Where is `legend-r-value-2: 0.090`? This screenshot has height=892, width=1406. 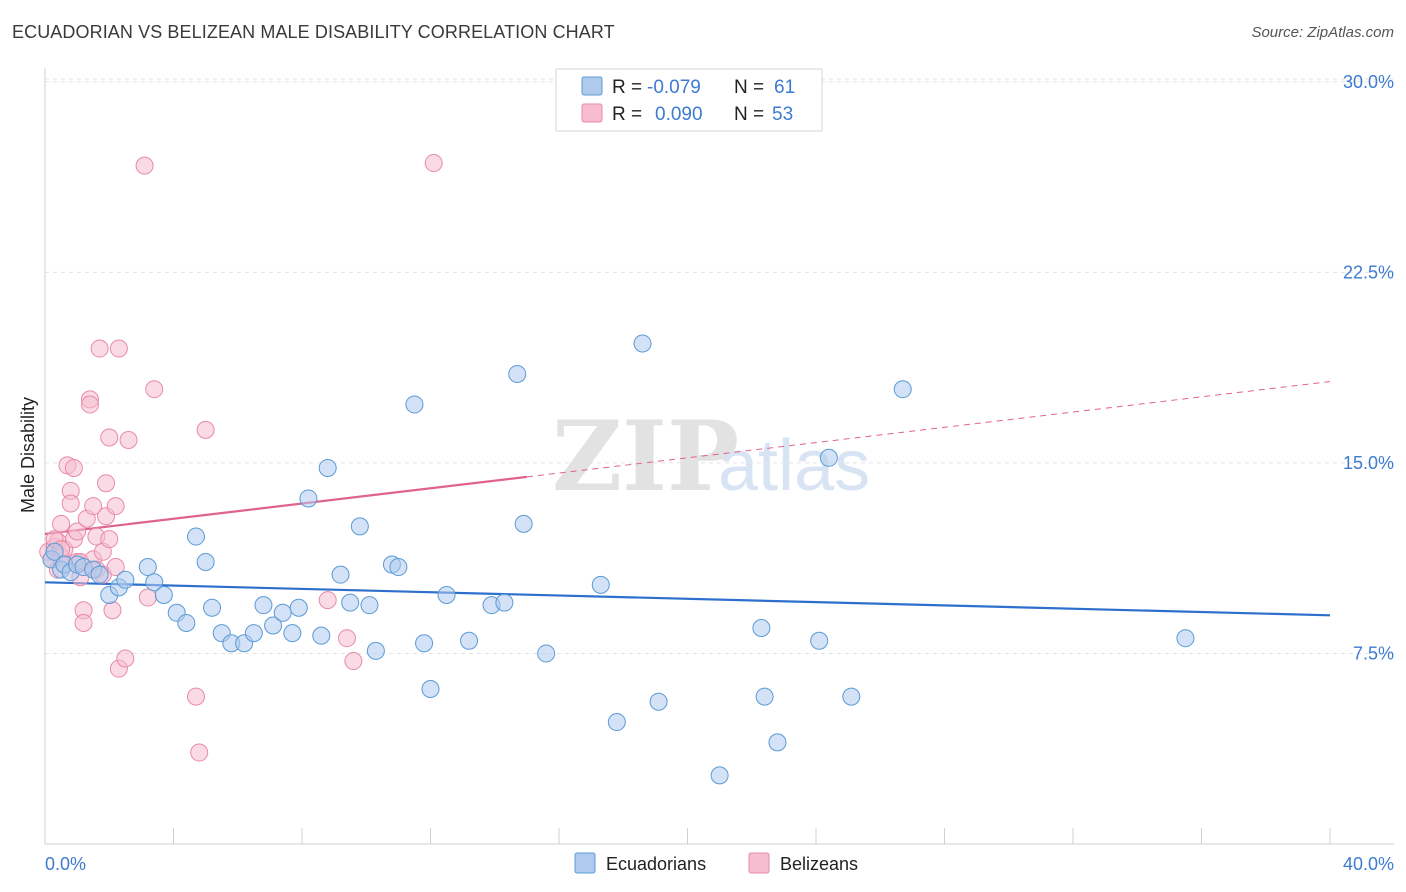
legend-r-value-2: 0.090 is located at coordinates (679, 114).